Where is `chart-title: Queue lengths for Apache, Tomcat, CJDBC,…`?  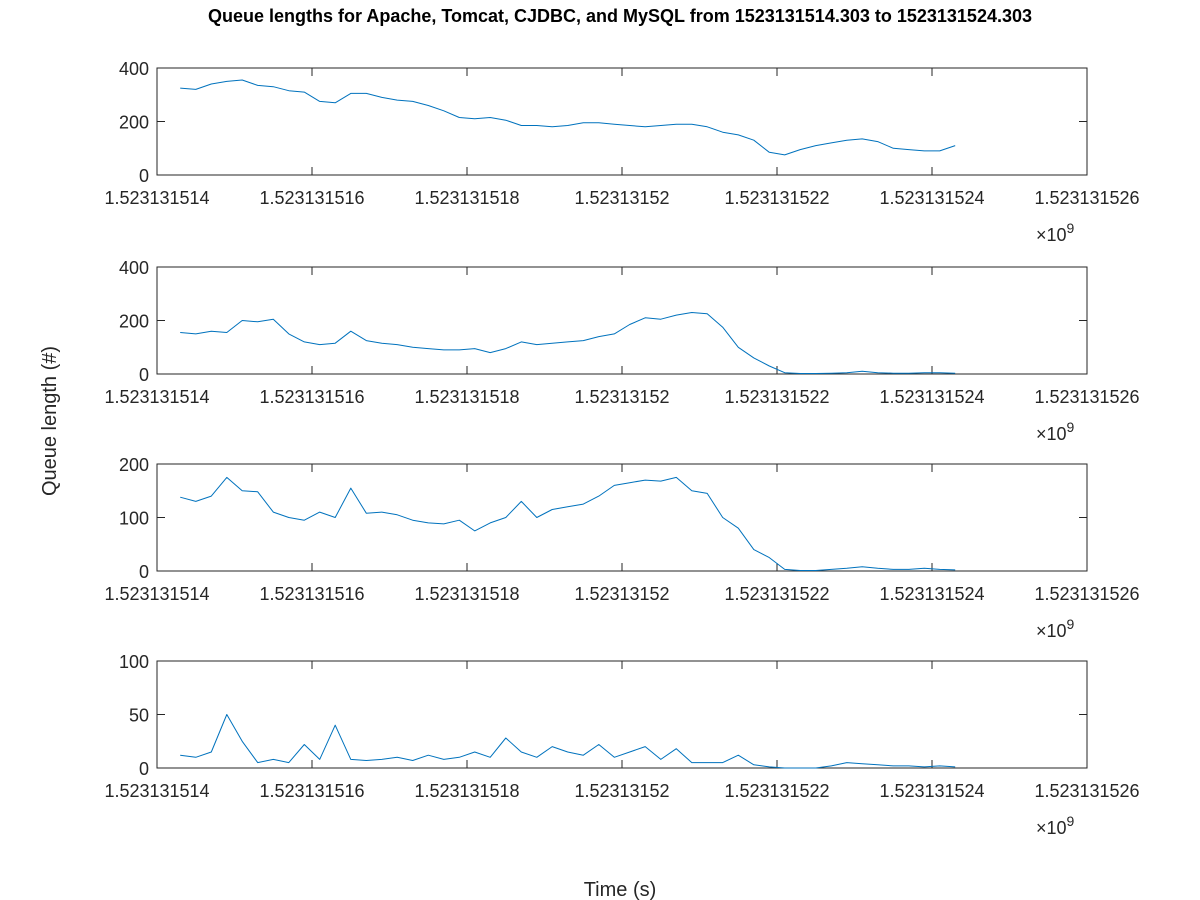
chart-title: Queue lengths for Apache, Tomcat, CJDBC,… is located at coordinates (620, 16).